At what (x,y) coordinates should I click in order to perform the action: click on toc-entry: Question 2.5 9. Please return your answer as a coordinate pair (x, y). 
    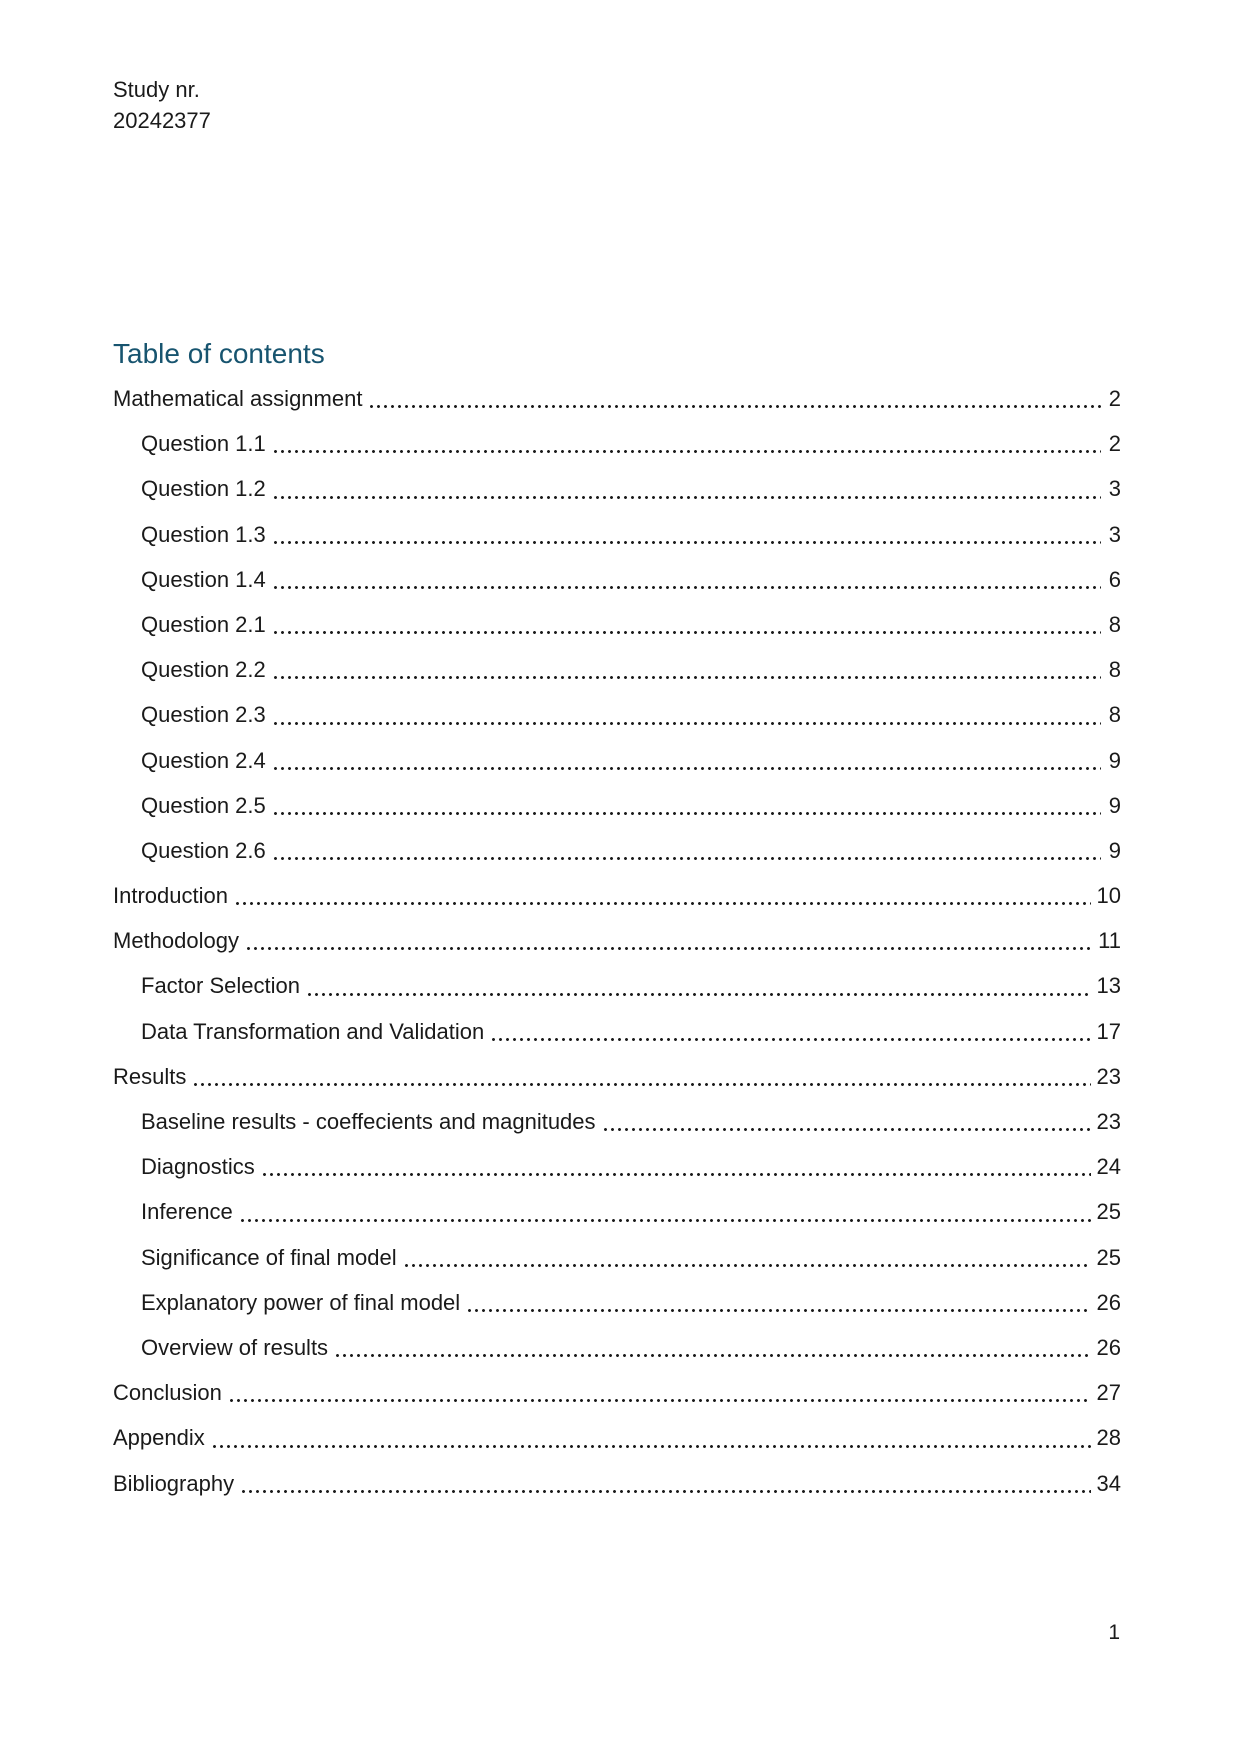
    Looking at the image, I should click on (617, 805).